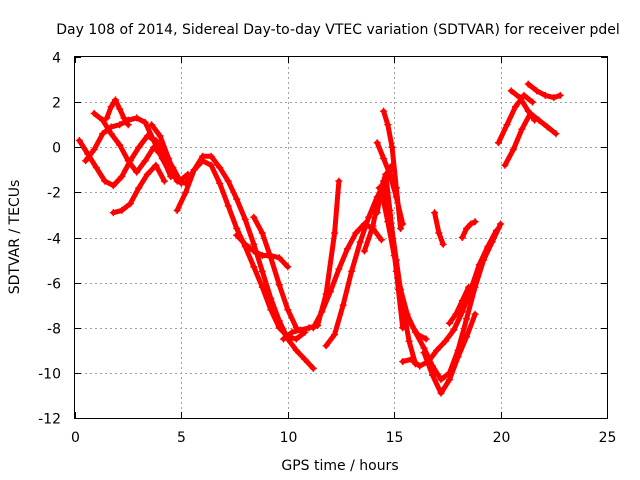  What do you see at coordinates (468, 229) in the screenshot?
I see `series-arc-x` at bounding box center [468, 229].